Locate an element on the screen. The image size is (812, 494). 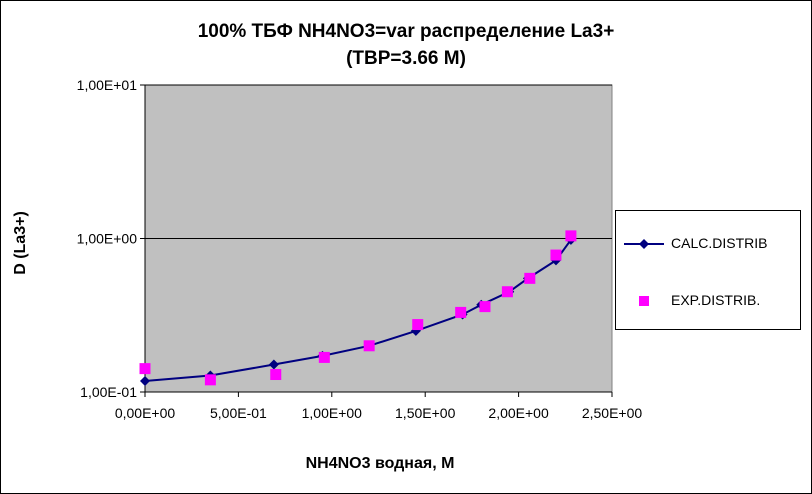
y-tick-label: 1,00E+01 is located at coordinates (107, 85).